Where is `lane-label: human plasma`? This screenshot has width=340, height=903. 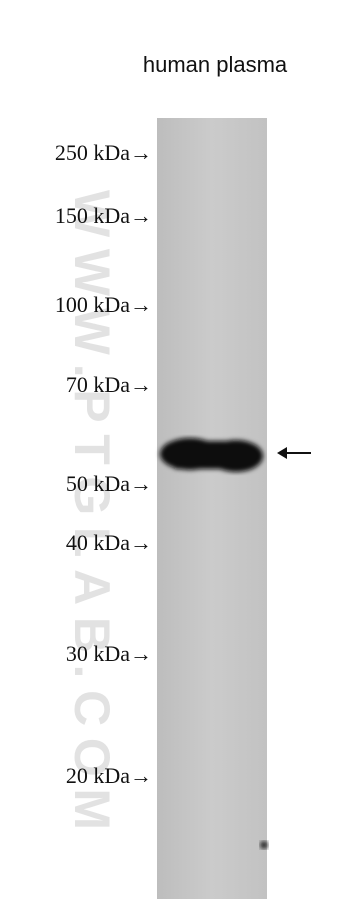
lane-label: human plasma is located at coordinates (215, 64).